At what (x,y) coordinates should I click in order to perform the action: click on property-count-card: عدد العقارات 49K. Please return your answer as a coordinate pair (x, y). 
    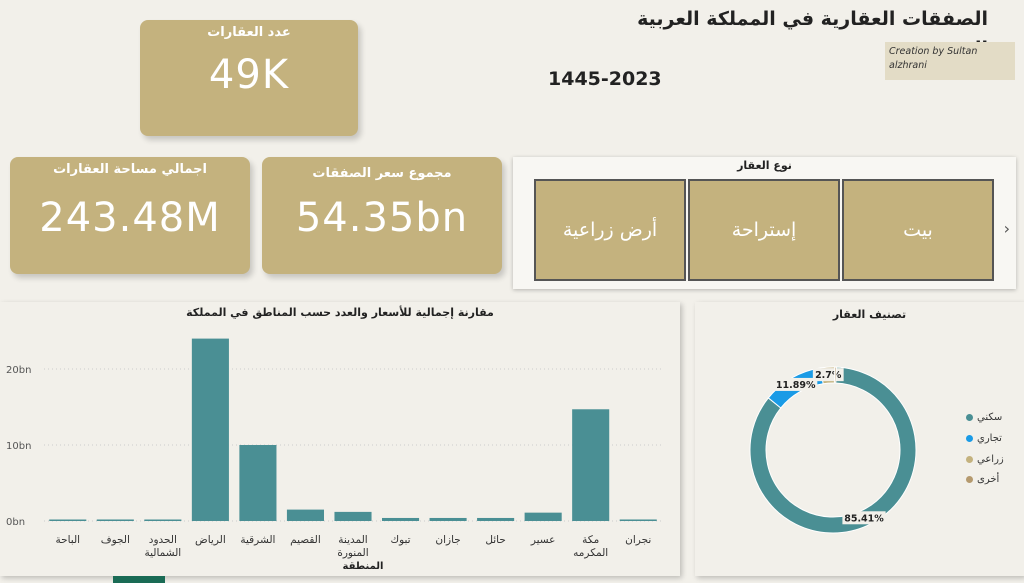
    Looking at the image, I should click on (249, 78).